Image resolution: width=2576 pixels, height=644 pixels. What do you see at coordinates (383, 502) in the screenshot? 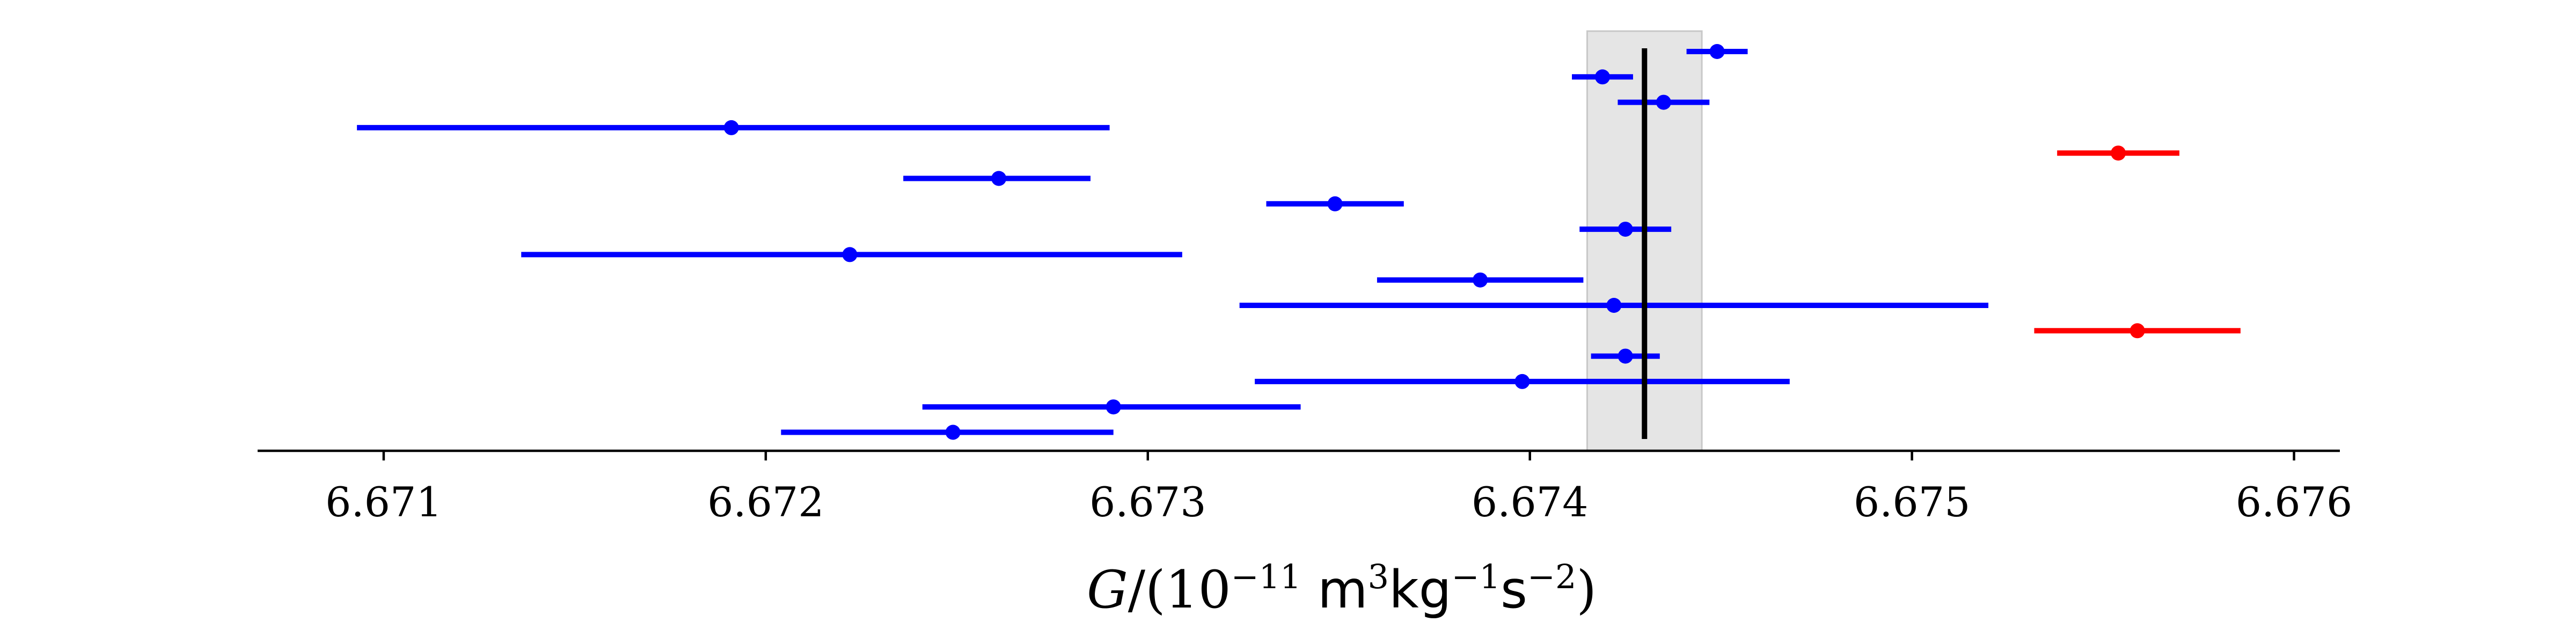
I see `x-tick-label: 6.671` at bounding box center [383, 502].